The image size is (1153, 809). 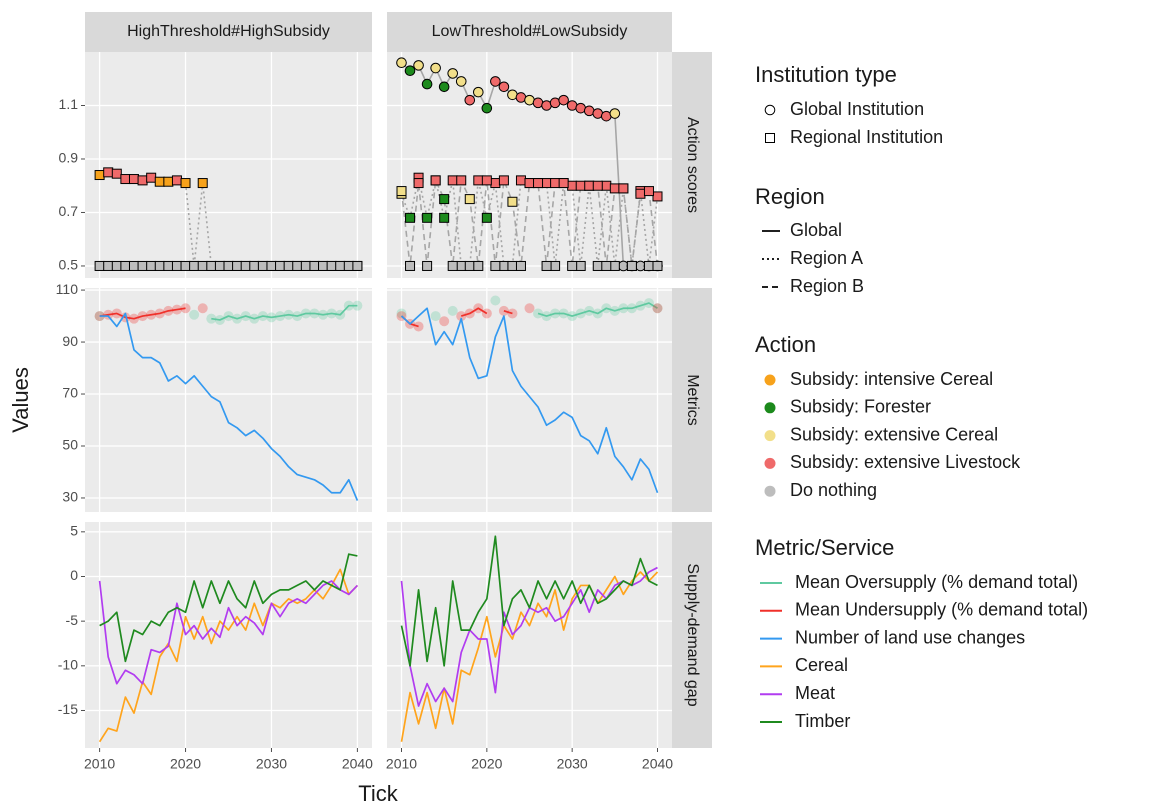 What do you see at coordinates (69, 104) in the screenshot?
I see `y-tick-label: 1.1` at bounding box center [69, 104].